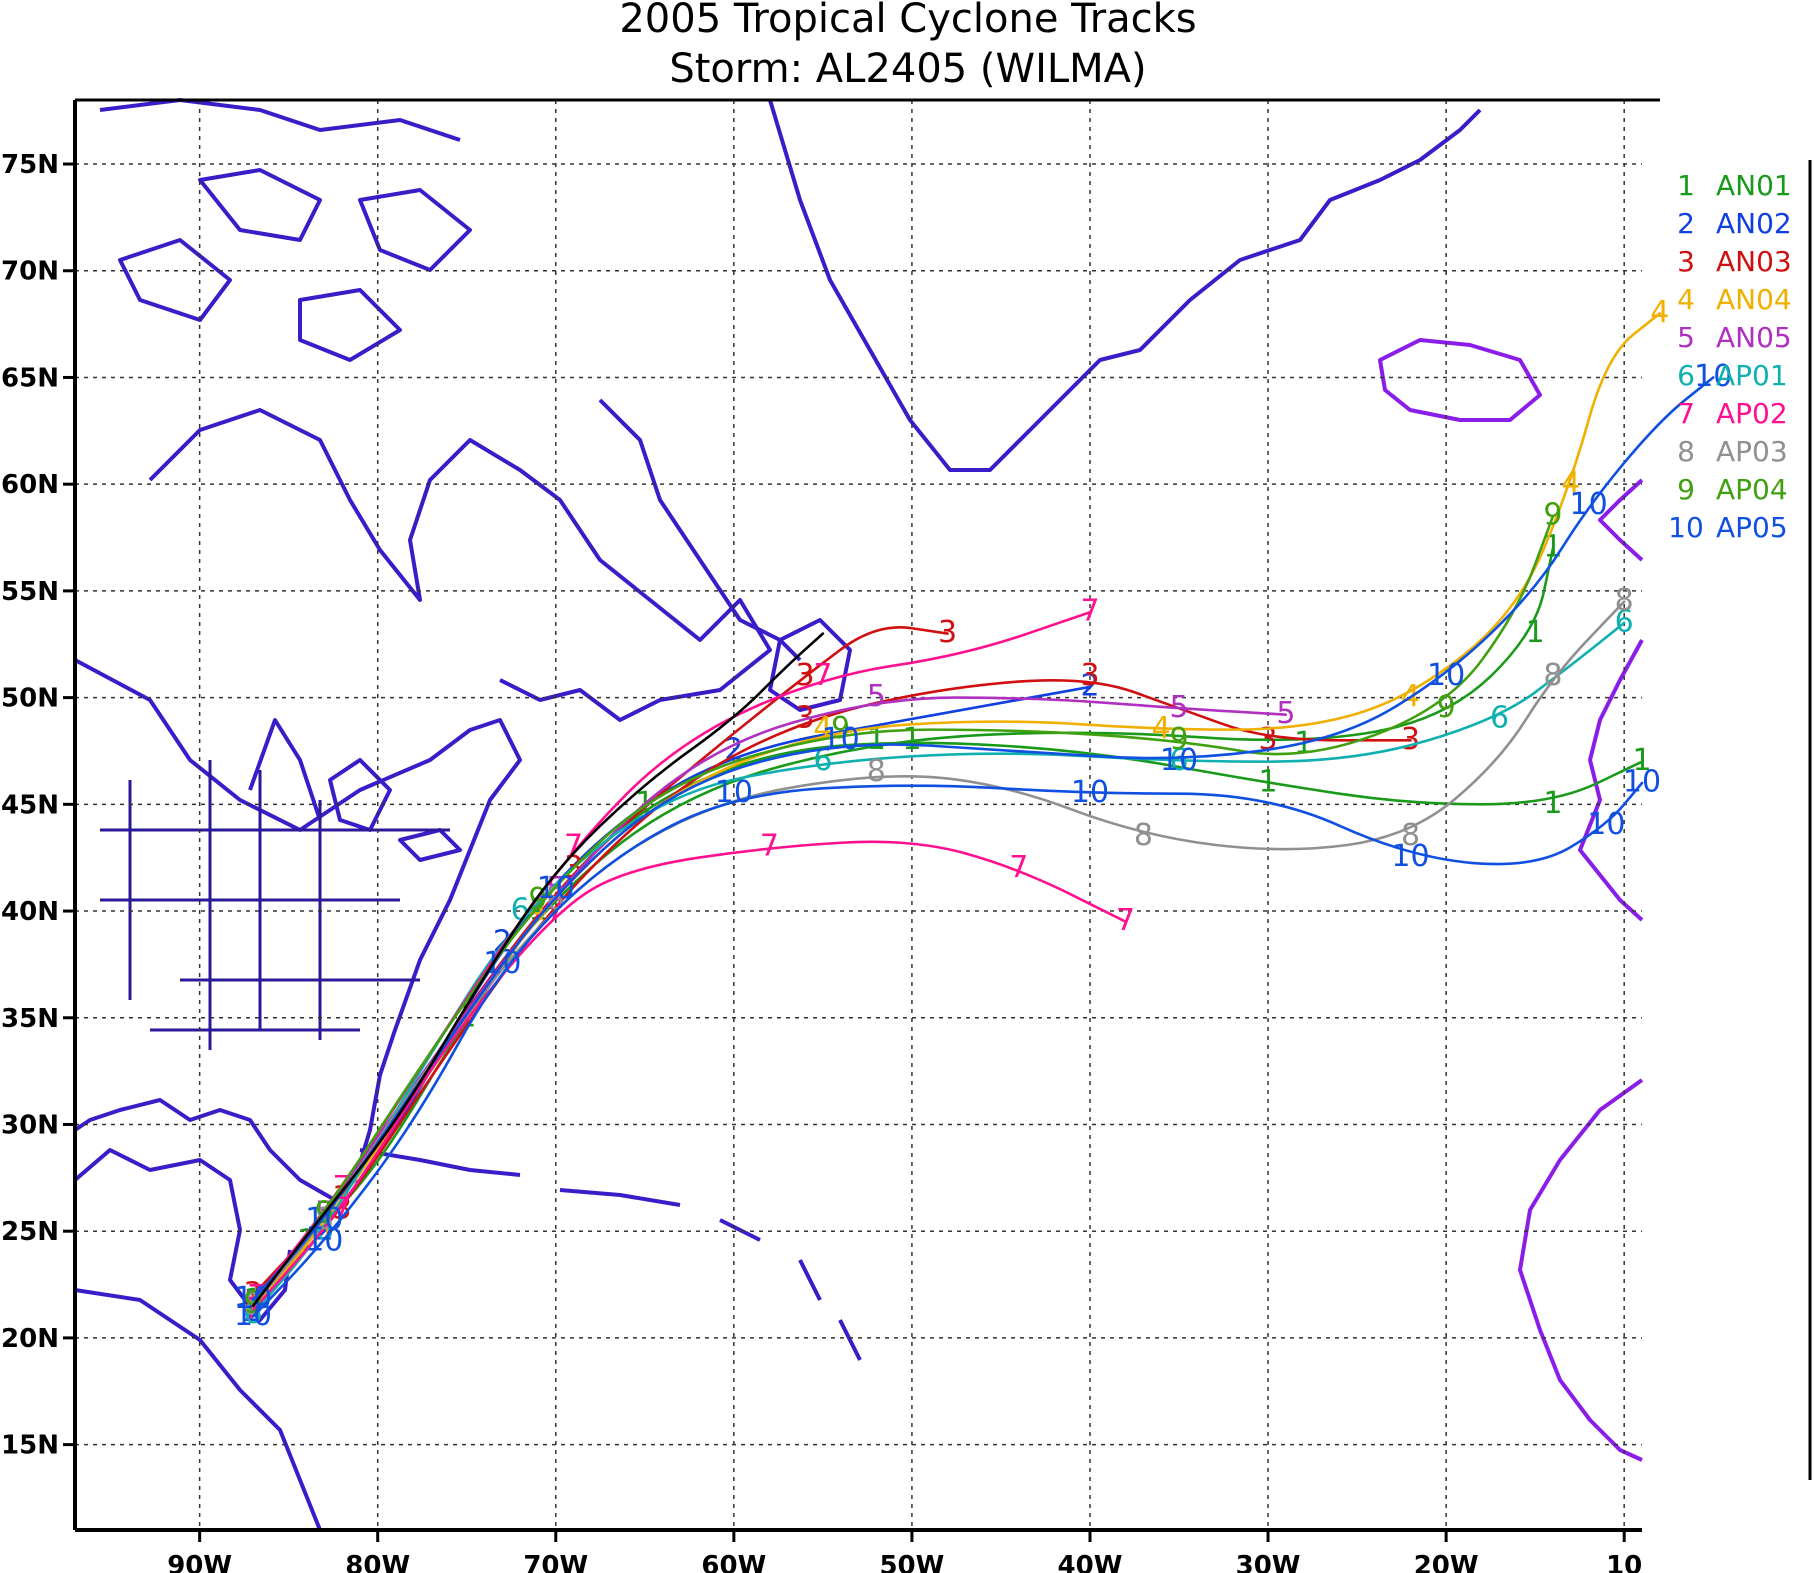  Describe the element at coordinates (1090, 1562) in the screenshot. I see `lon-tick-label: 40W` at that location.